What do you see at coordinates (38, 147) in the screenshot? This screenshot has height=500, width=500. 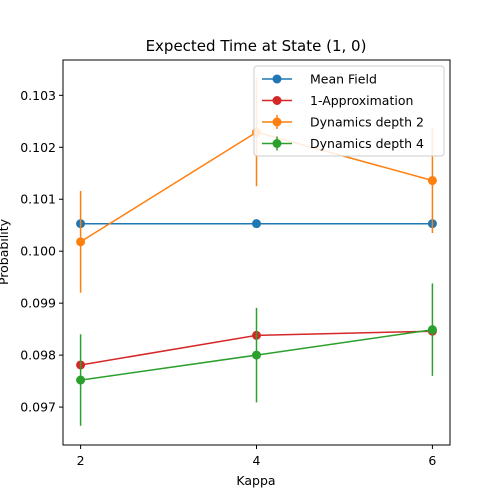 I see `y-tick-label: 0.102` at bounding box center [38, 147].